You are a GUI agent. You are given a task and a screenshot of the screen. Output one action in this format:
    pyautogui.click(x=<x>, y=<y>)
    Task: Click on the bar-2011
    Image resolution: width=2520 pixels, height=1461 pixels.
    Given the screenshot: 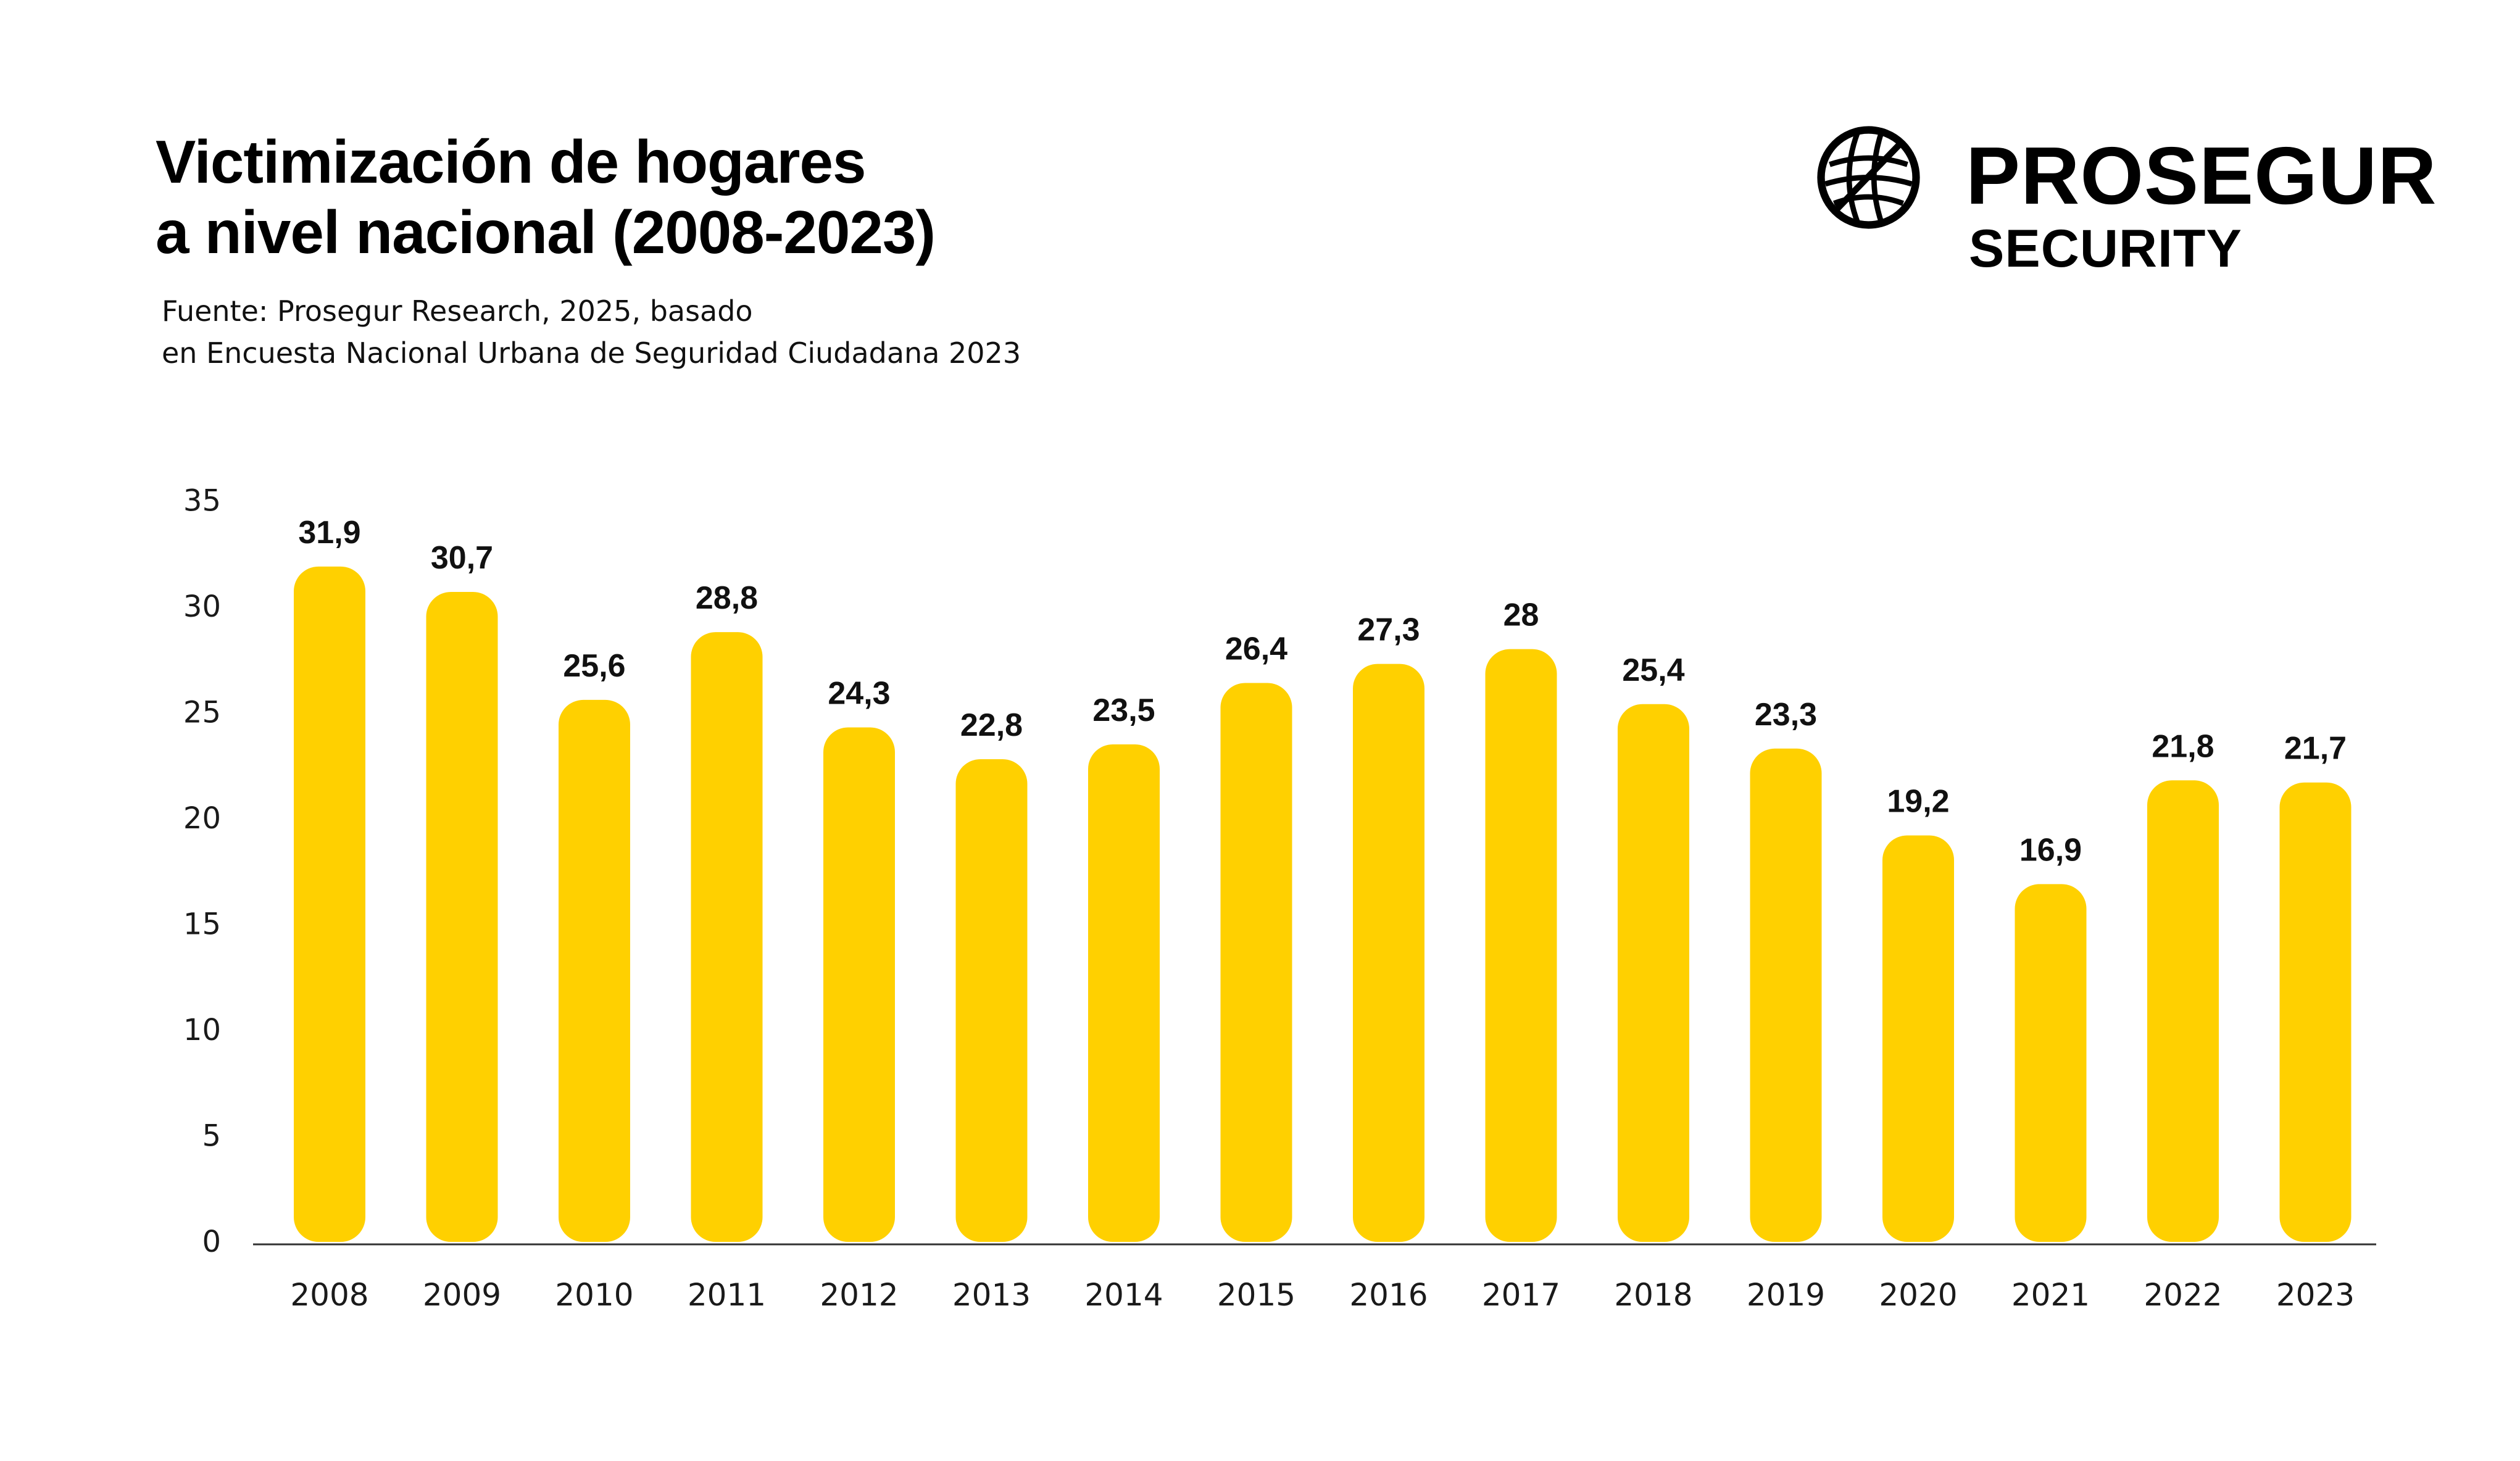 What is the action you would take?
    pyautogui.click(x=727, y=937)
    